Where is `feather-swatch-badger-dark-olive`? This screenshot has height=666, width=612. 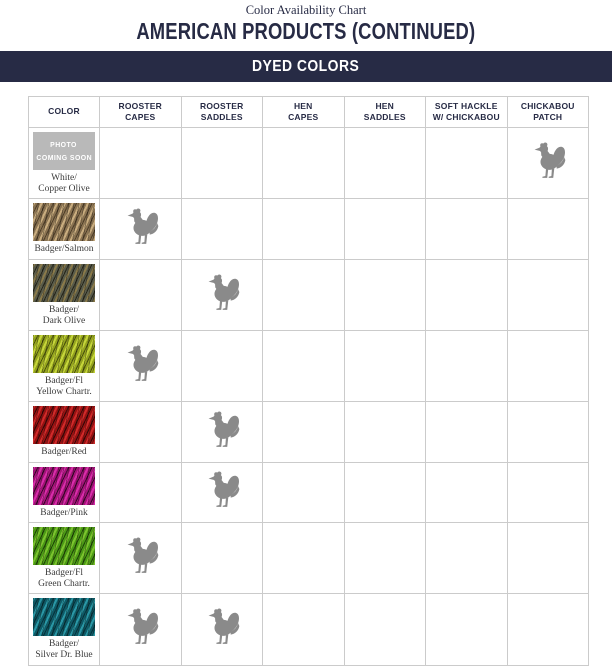 feather-swatch-badger-dark-olive is located at coordinates (64, 282).